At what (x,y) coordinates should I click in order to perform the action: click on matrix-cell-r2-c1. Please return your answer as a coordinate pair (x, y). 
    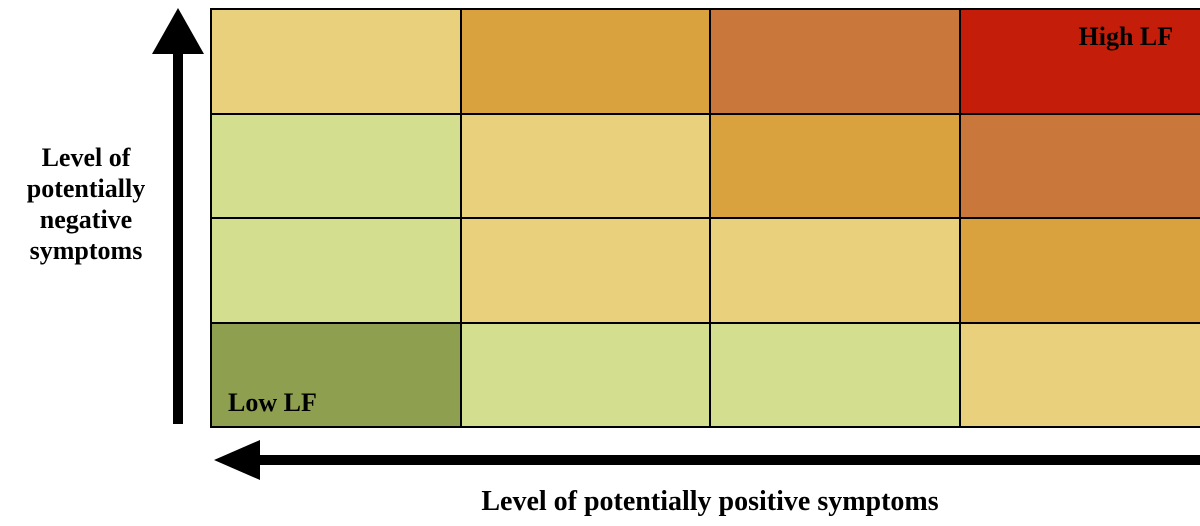
    Looking at the image, I should click on (337, 166).